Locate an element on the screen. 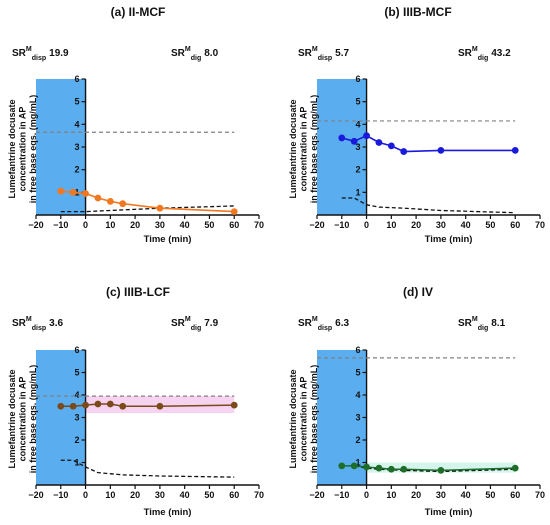  sr-value: 19.9 is located at coordinates (59, 53).